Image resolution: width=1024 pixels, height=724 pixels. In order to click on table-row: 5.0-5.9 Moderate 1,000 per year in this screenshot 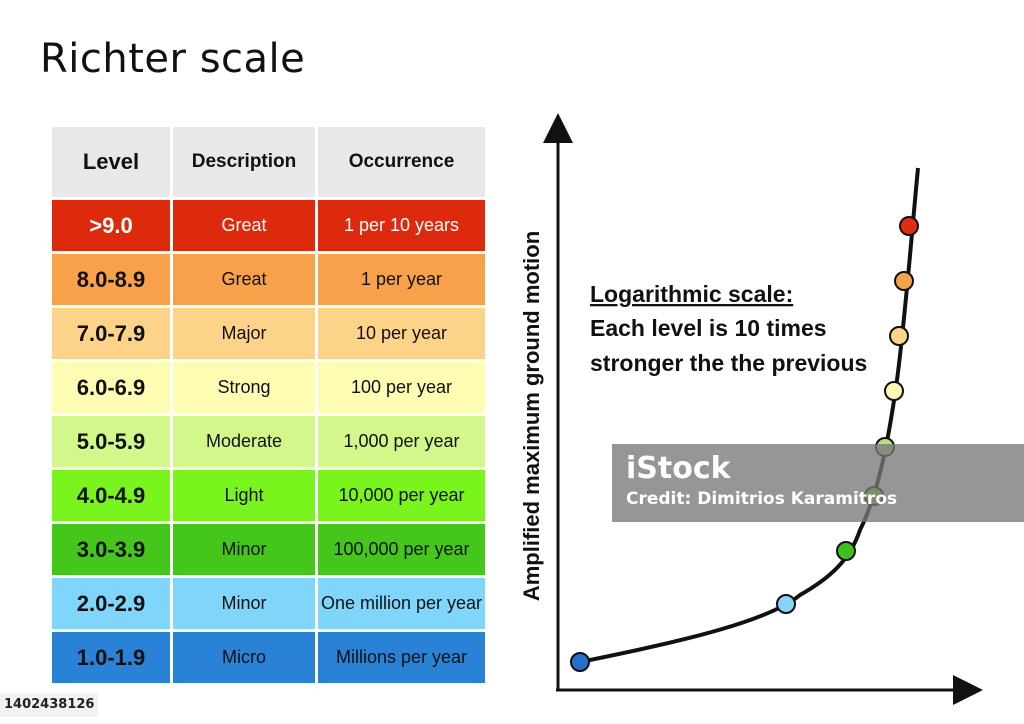, I will do `click(268, 441)`.